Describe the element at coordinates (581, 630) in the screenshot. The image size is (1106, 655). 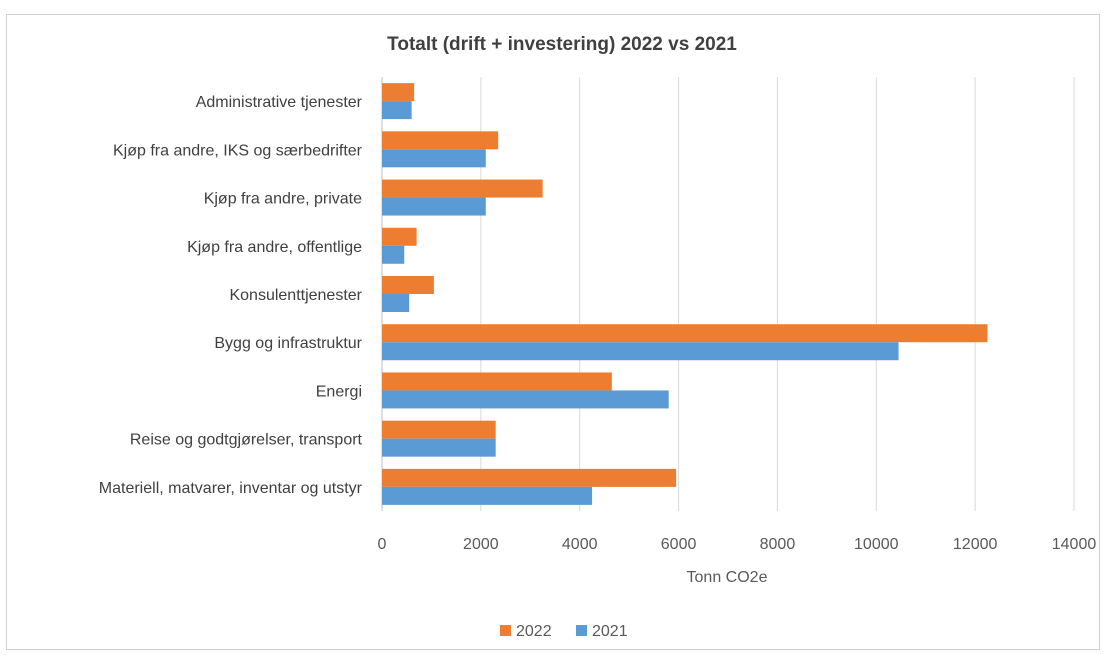
I see `legend-swatch-2021` at that location.